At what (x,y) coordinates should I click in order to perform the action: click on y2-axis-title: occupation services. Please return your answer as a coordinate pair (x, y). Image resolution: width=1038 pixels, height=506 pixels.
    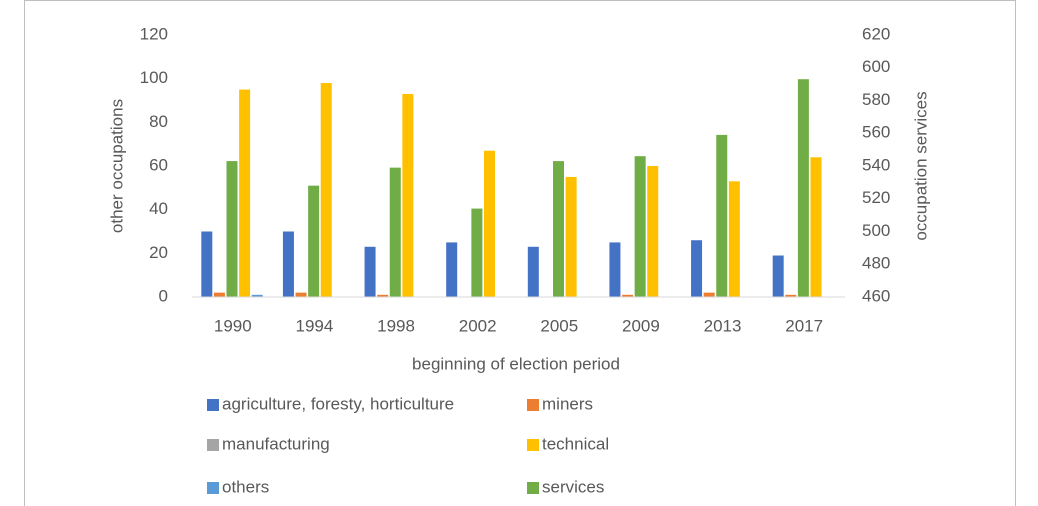
    Looking at the image, I should click on (920, 165).